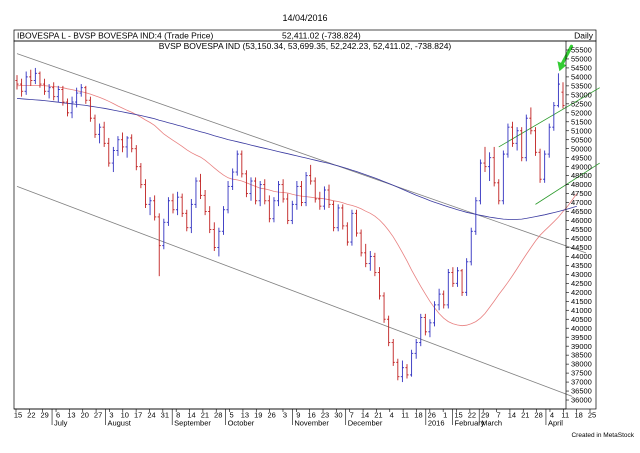  What do you see at coordinates (581, 364) in the screenshot?
I see `y-tick-label: 38000` at bounding box center [581, 364].